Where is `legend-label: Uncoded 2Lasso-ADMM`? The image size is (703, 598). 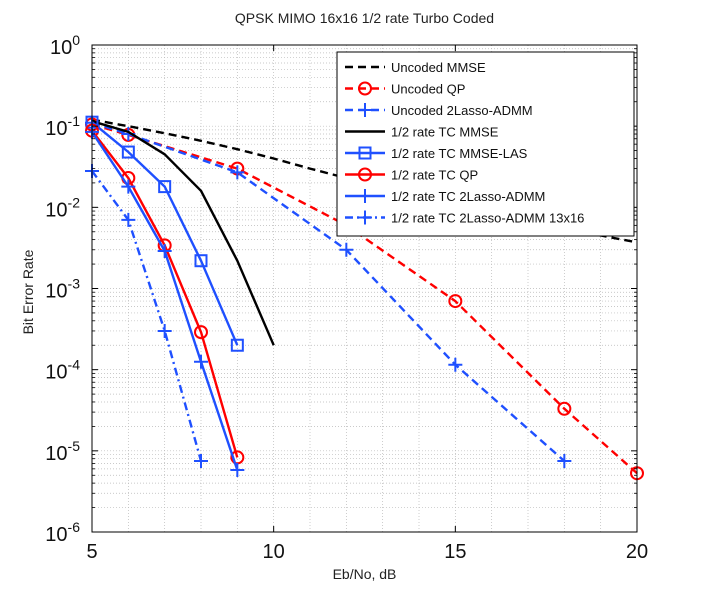 legend-label: Uncoded 2Lasso-ADMM is located at coordinates (462, 110).